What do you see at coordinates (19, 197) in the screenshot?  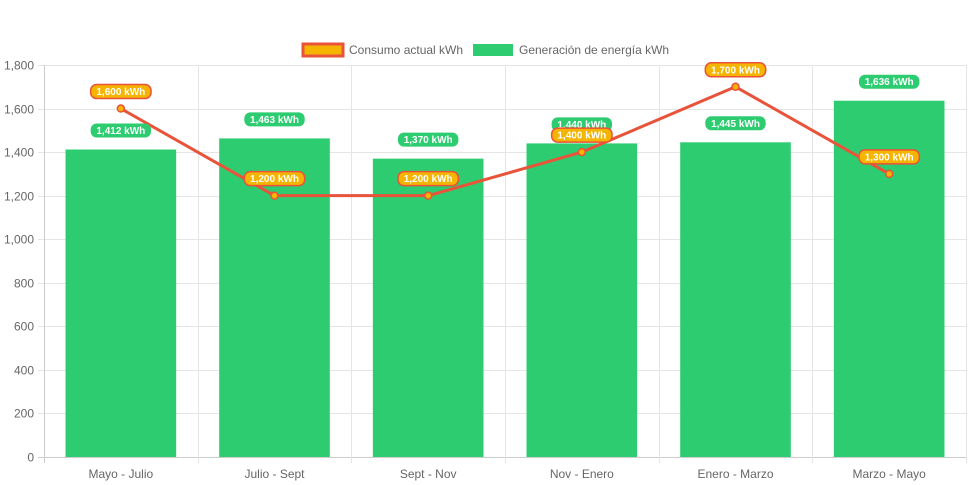 I see `y-tick-label: 1,200` at bounding box center [19, 197].